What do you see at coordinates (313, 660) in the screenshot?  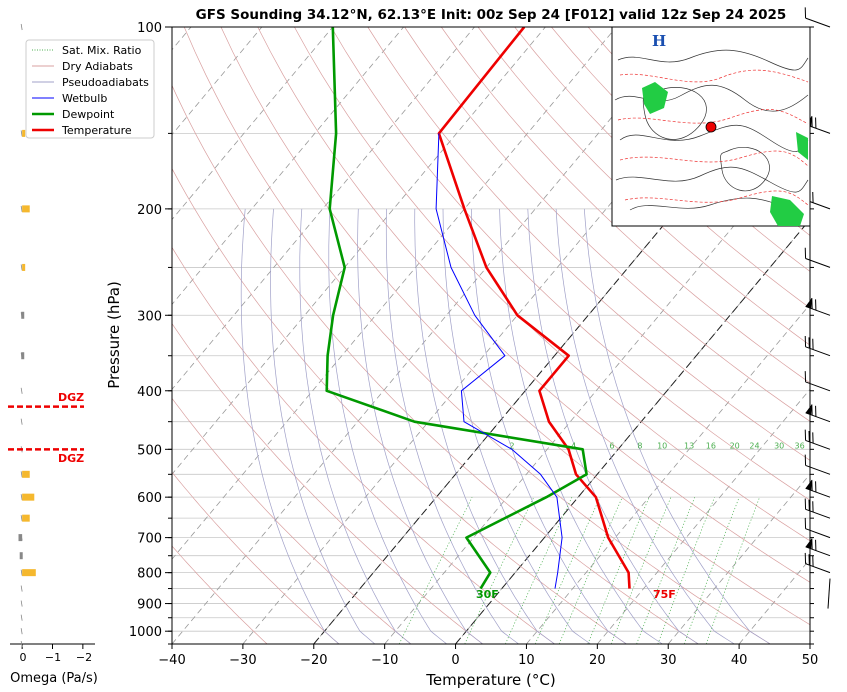 I see `x-tick-label: −20` at bounding box center [313, 660].